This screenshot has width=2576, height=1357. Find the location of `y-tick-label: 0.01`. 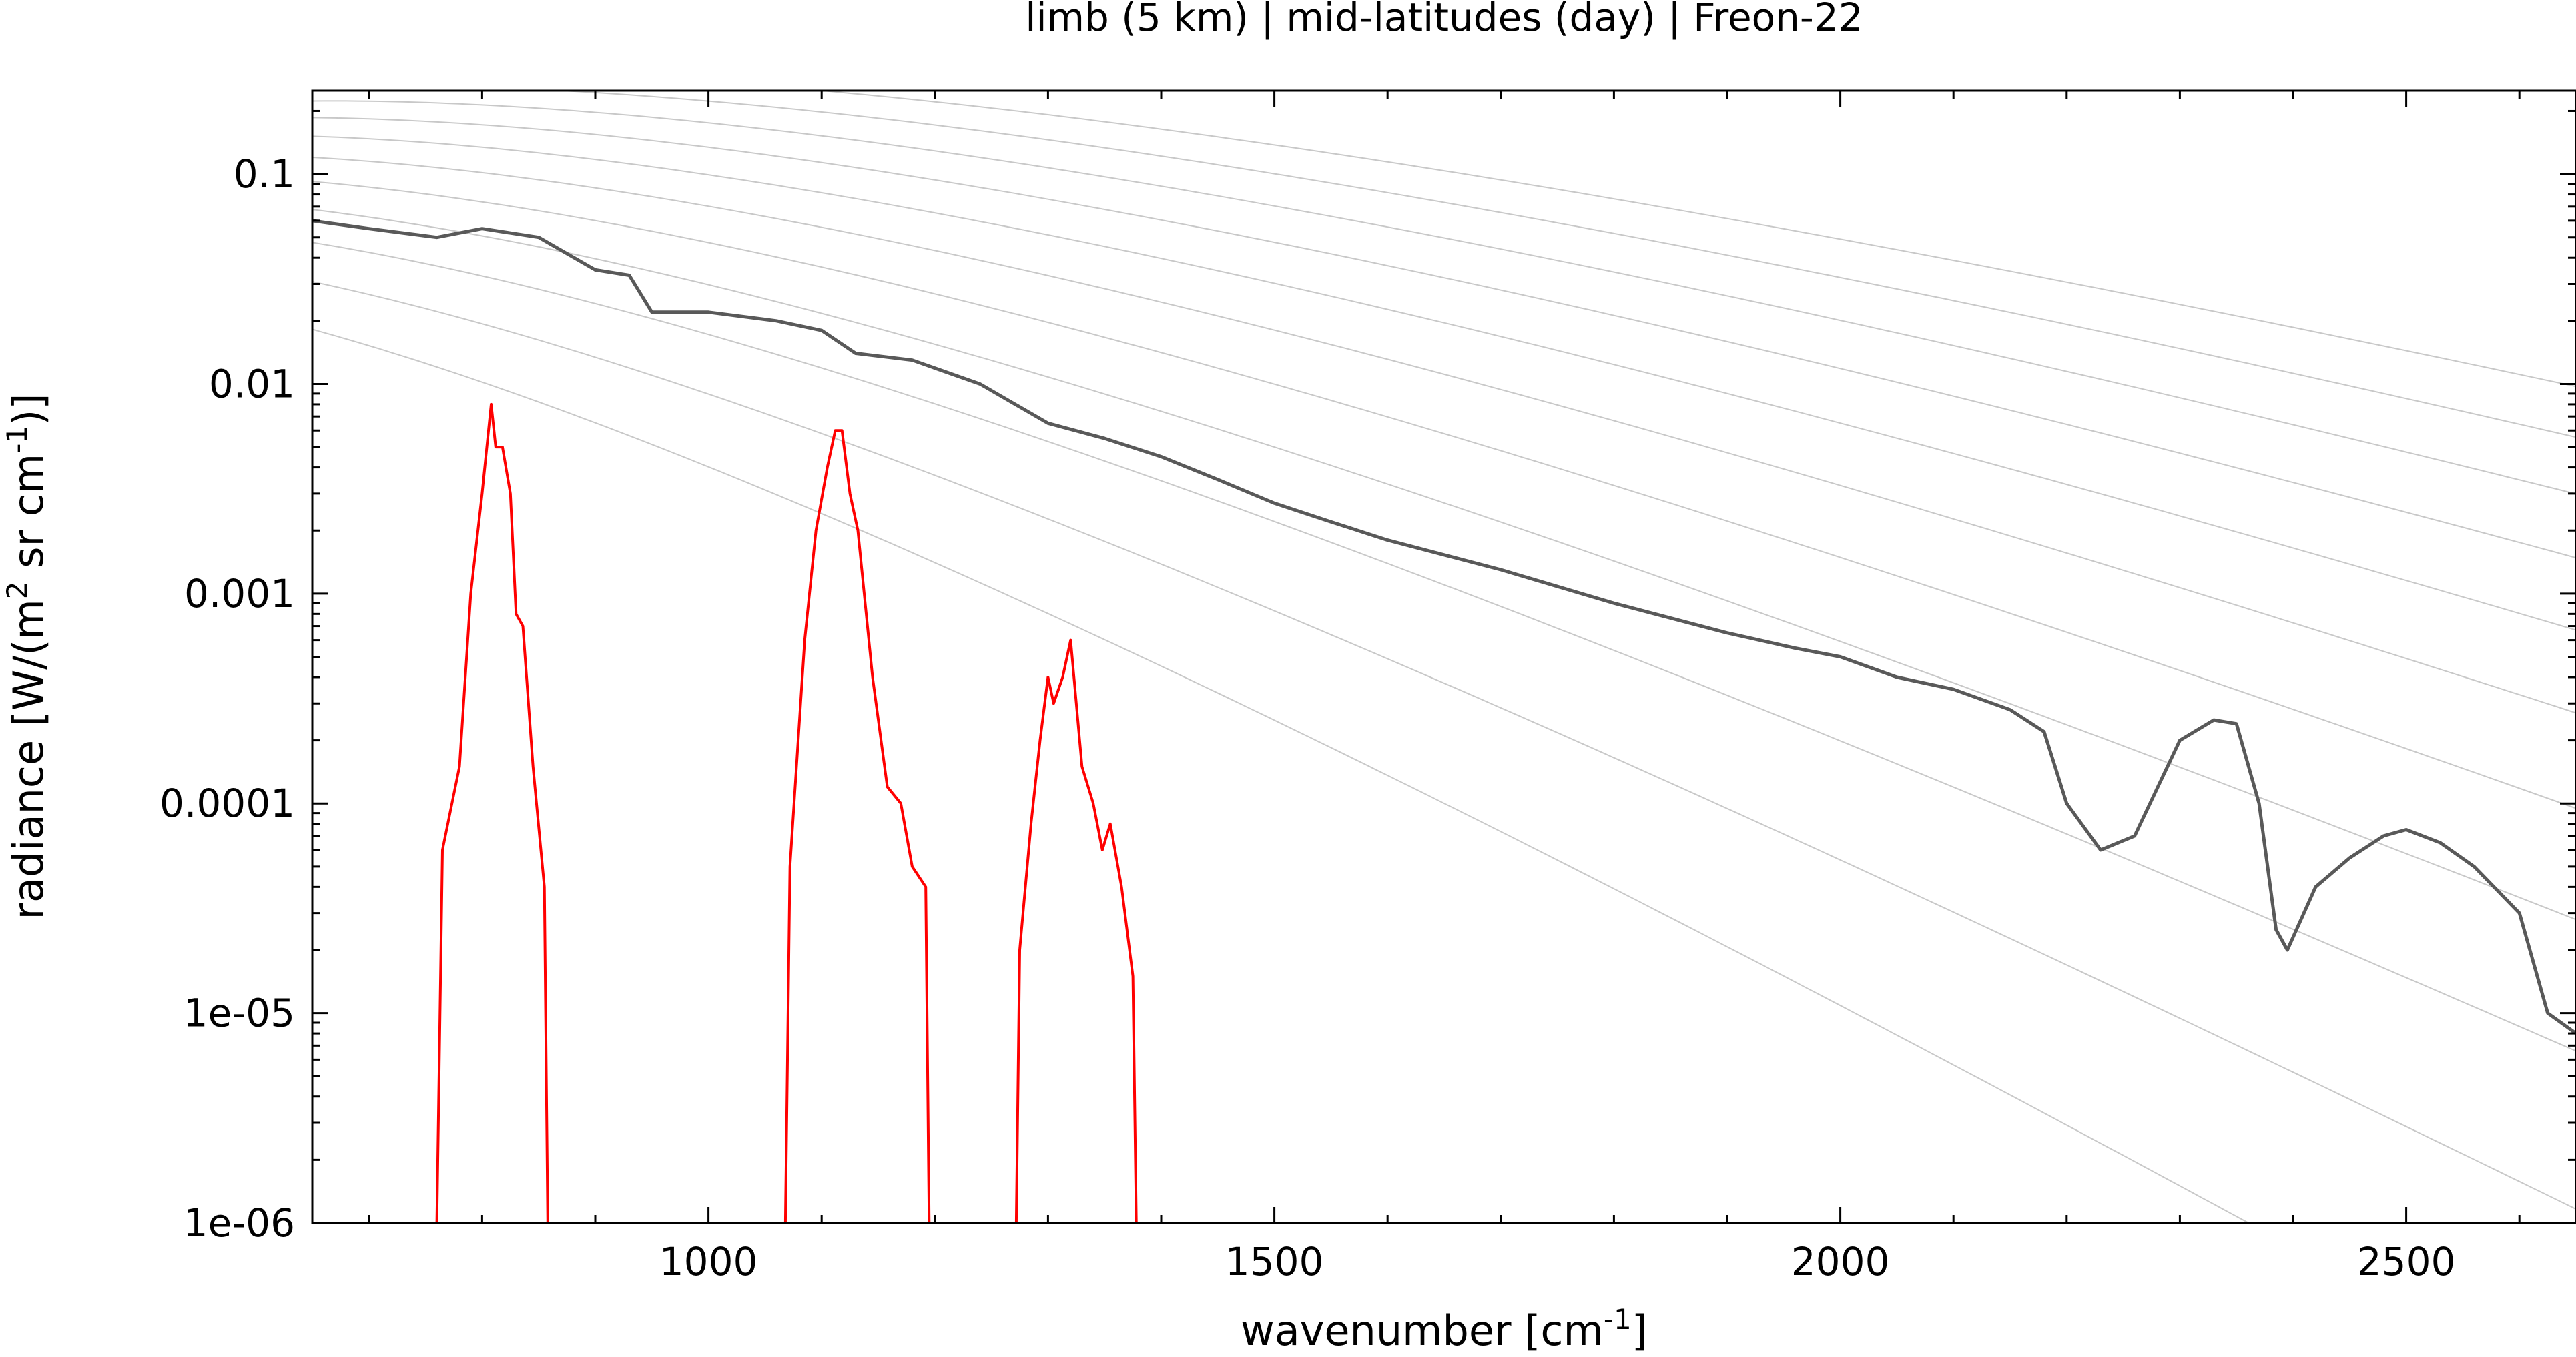

y-tick-label: 0.01 is located at coordinates (252, 383).